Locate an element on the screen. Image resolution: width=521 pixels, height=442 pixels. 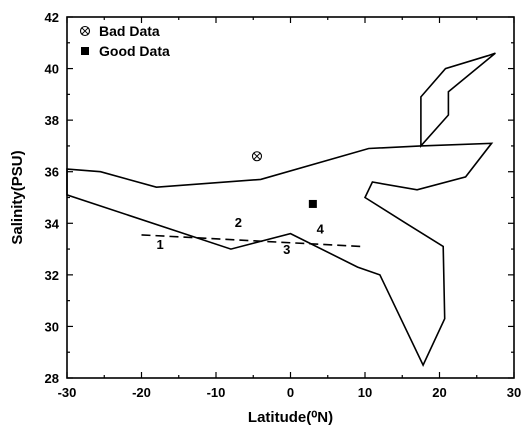
y-tick-label: 34 is located at coordinates (52, 223).